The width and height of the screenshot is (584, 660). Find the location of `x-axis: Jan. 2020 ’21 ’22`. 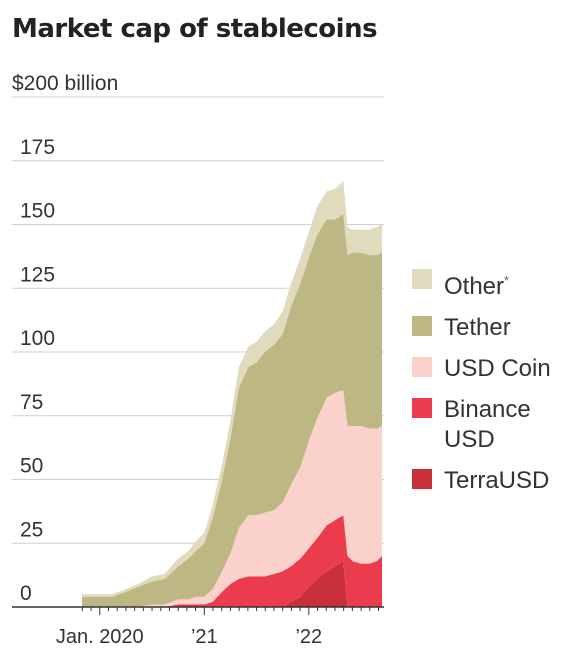

x-axis: Jan. 2020 ’21 ’22 is located at coordinates (198, 627).